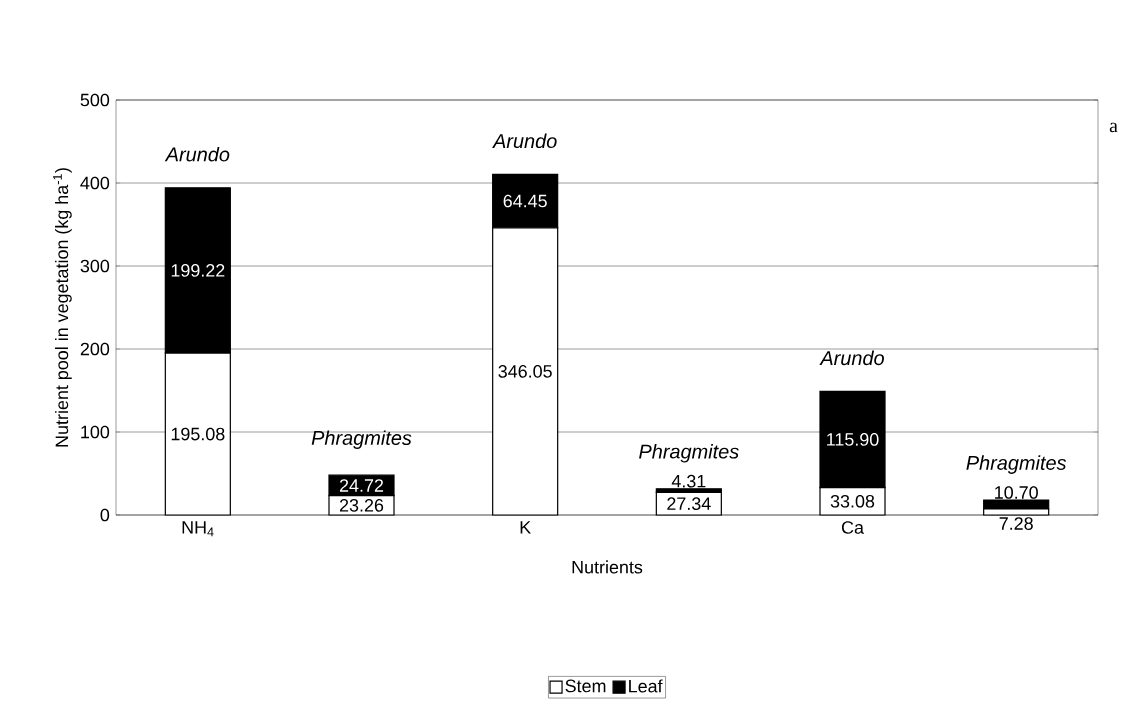 This screenshot has height=709, width=1146. What do you see at coordinates (688, 481) in the screenshot?
I see `data-label: 4.31` at bounding box center [688, 481].